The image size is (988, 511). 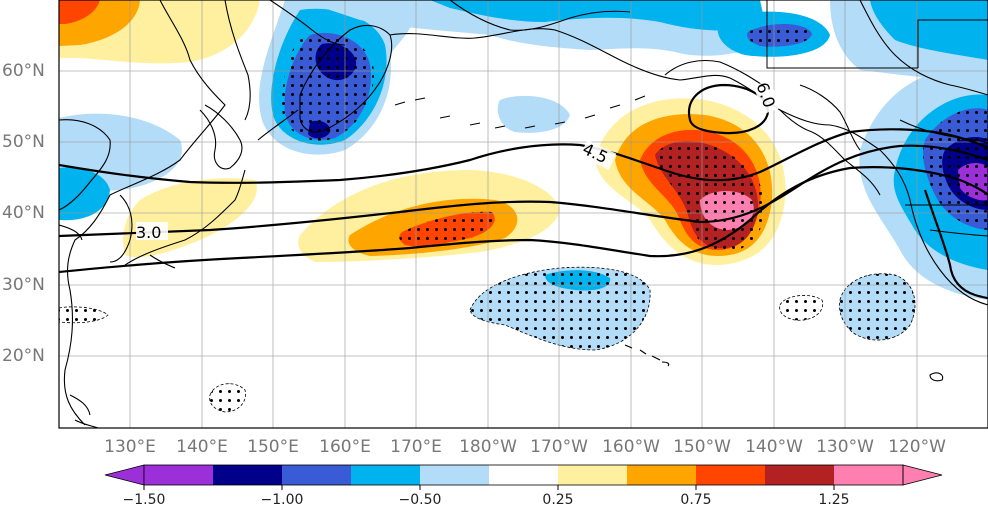 What do you see at coordinates (420, 500) in the screenshot?
I see `colorbar-tick-label: −0.50` at bounding box center [420, 500].